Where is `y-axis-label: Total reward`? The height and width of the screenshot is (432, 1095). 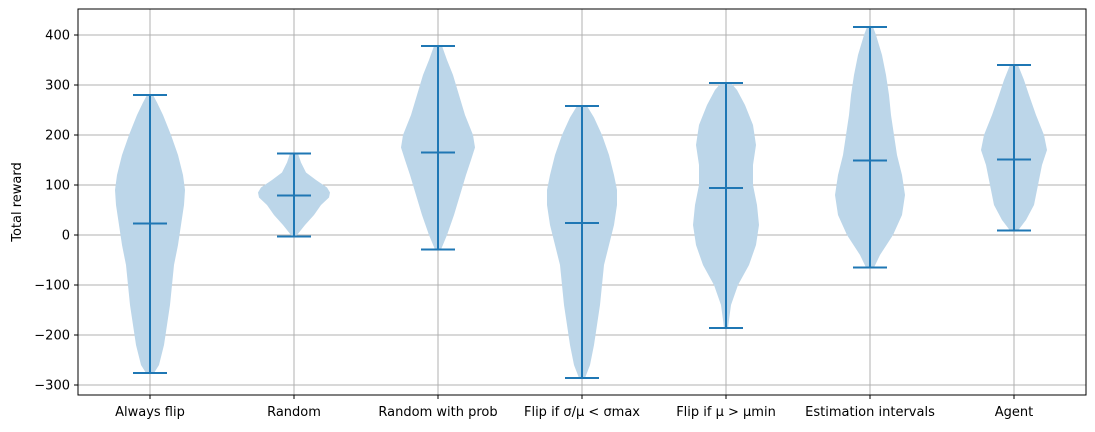
y-axis-label: Total reward is located at coordinates (17, 202).